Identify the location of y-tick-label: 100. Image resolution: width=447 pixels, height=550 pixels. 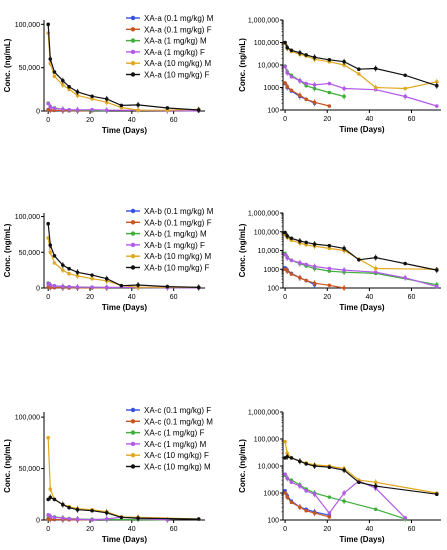
(273, 111).